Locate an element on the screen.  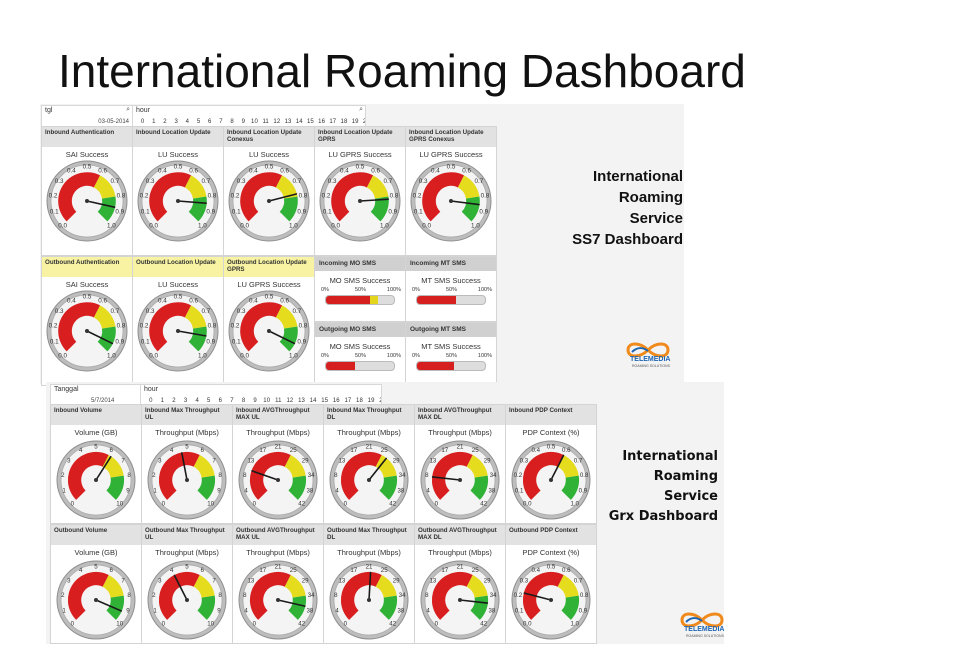
sms-card: Outgoing MT SMS MT SMS Success 0% 50% 100% is located at coordinates (451, 354).